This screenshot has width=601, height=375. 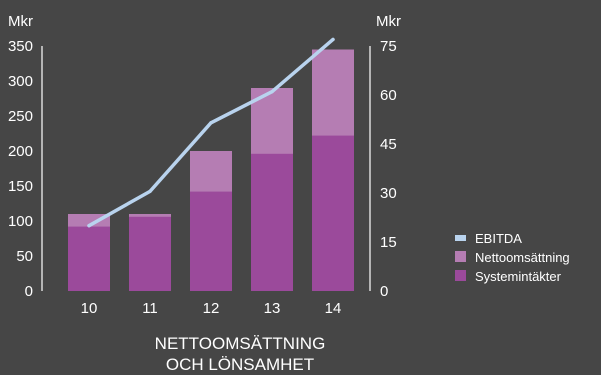 I want to click on legend-swatch-ebitda, so click(x=460, y=238).